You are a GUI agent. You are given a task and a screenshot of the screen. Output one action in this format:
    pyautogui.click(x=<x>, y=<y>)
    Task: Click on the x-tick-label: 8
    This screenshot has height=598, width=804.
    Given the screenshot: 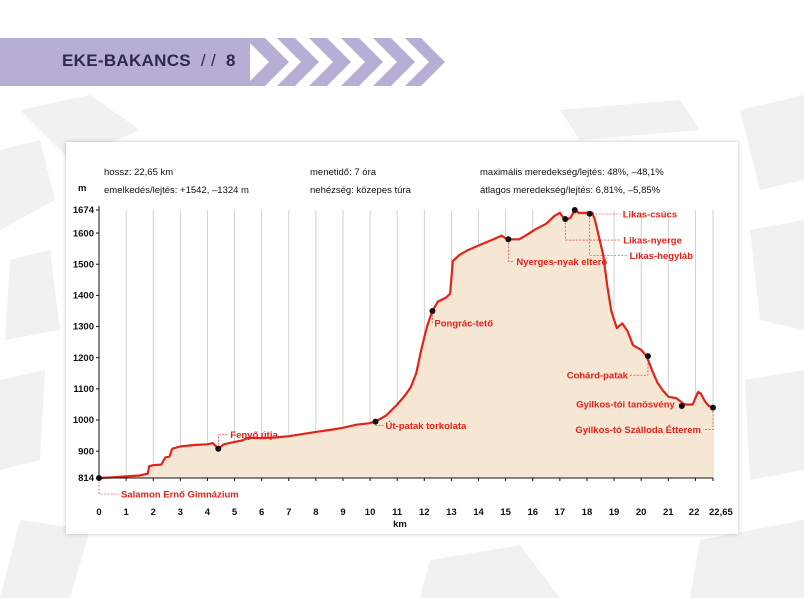 What is the action you would take?
    pyautogui.click(x=315, y=512)
    